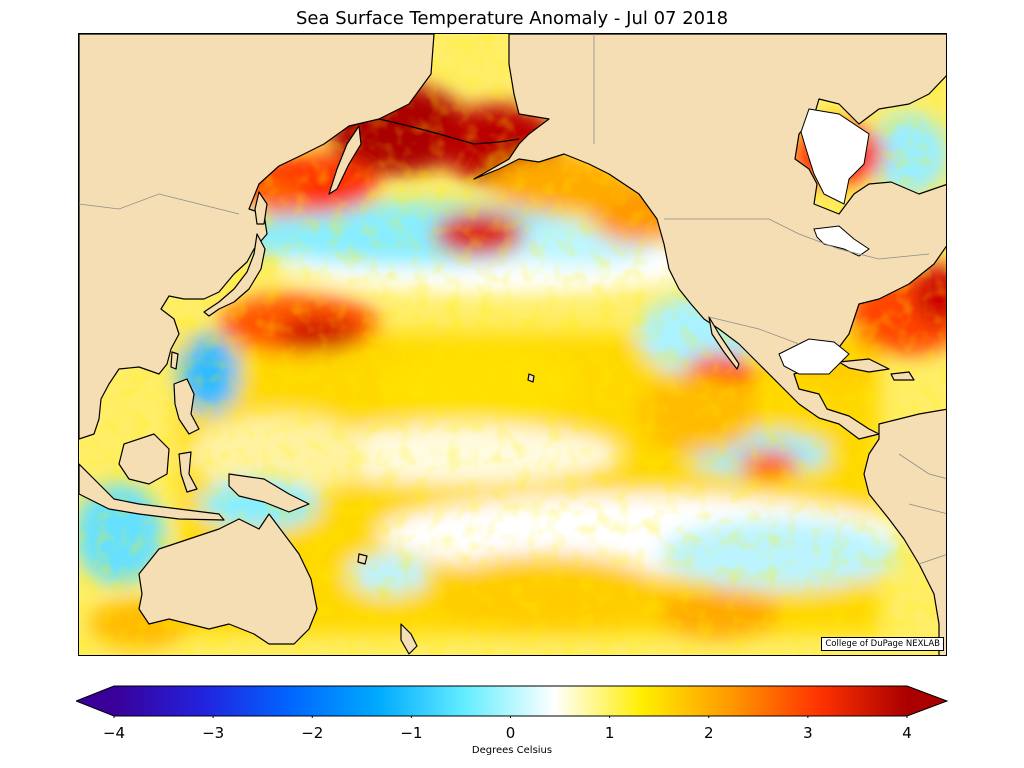  I want to click on australia-land, so click(228, 579).